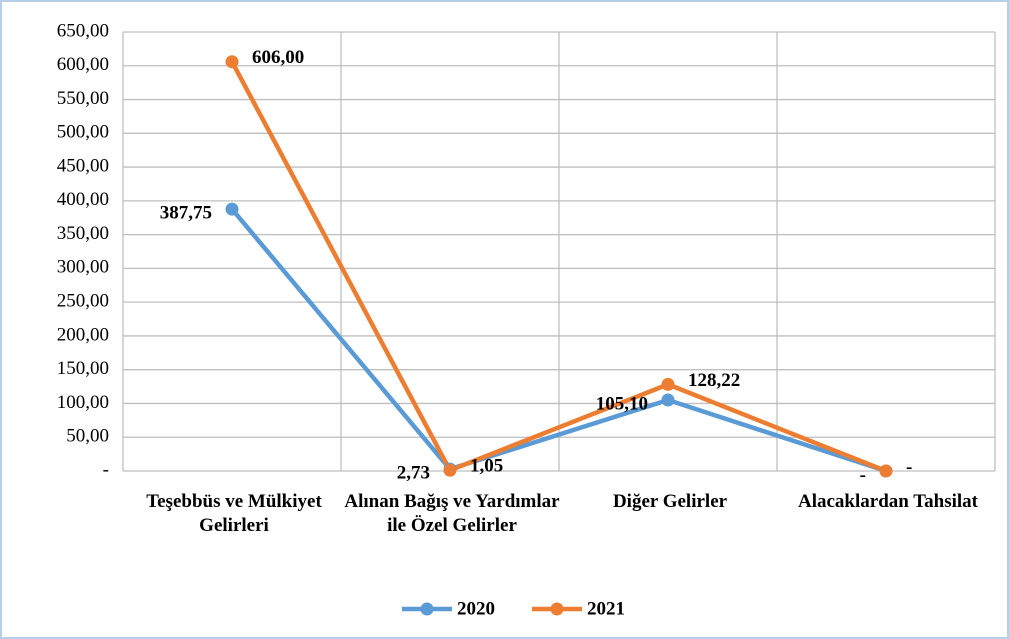 The height and width of the screenshot is (639, 1009). What do you see at coordinates (476, 608) in the screenshot?
I see `legend-label: 2020` at bounding box center [476, 608].